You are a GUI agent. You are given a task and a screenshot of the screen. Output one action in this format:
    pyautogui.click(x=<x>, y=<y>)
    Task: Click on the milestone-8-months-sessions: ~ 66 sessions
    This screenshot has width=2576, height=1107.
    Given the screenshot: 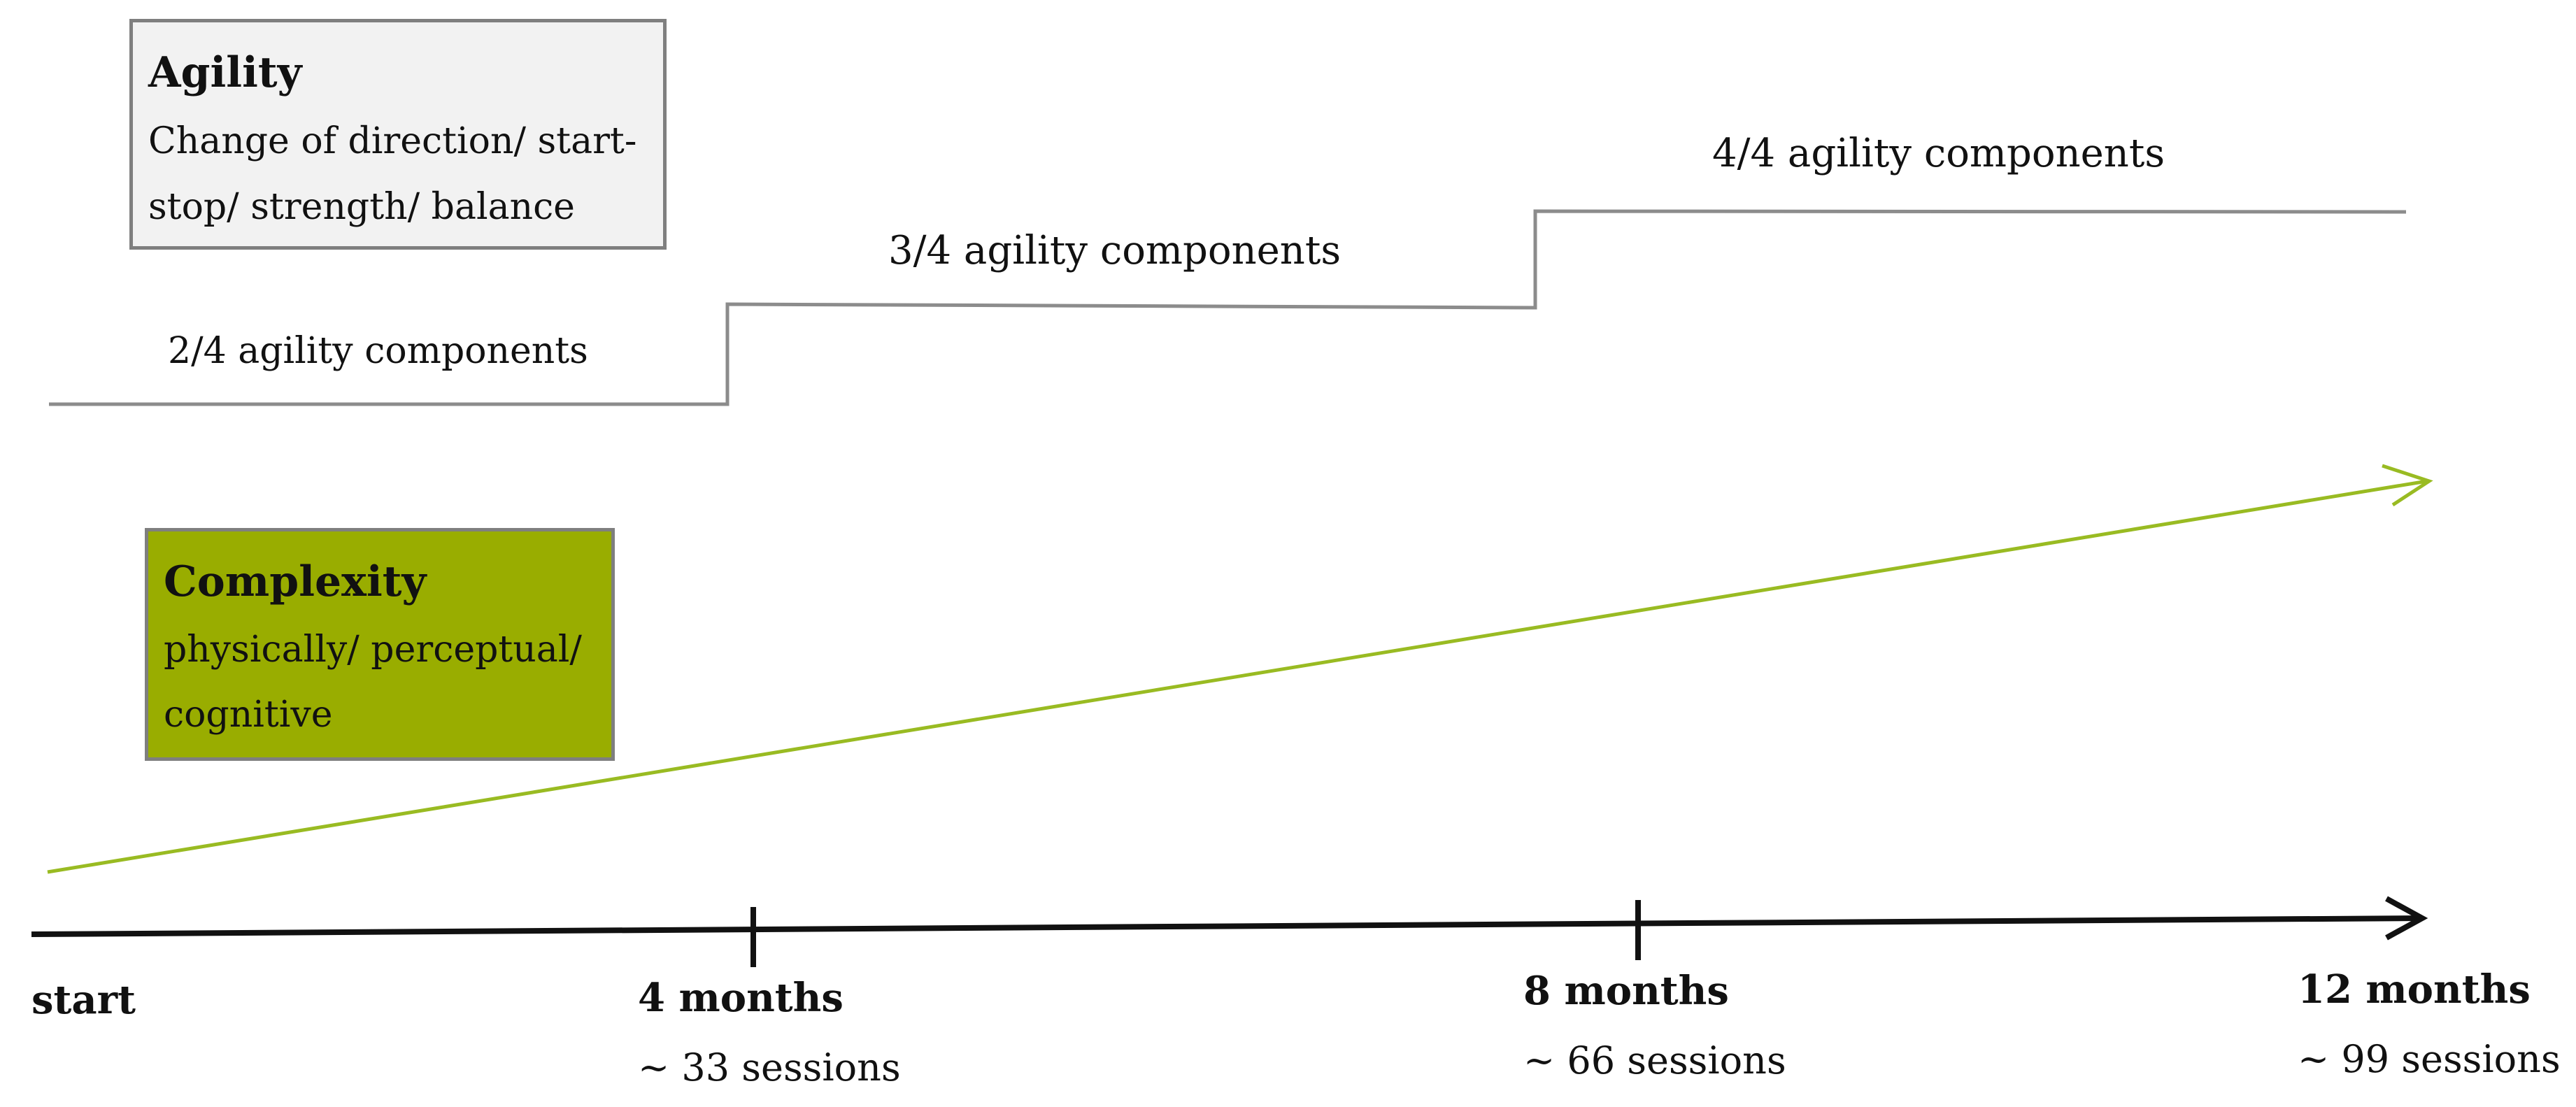 What is the action you would take?
    pyautogui.click(x=1654, y=1060)
    